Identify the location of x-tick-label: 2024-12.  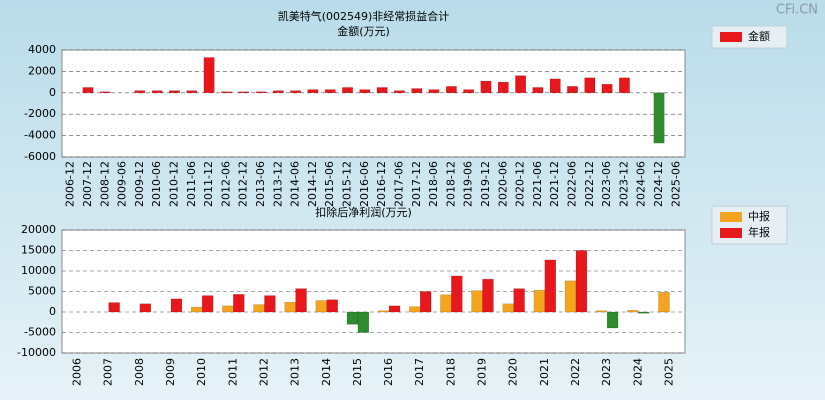
(658, 184).